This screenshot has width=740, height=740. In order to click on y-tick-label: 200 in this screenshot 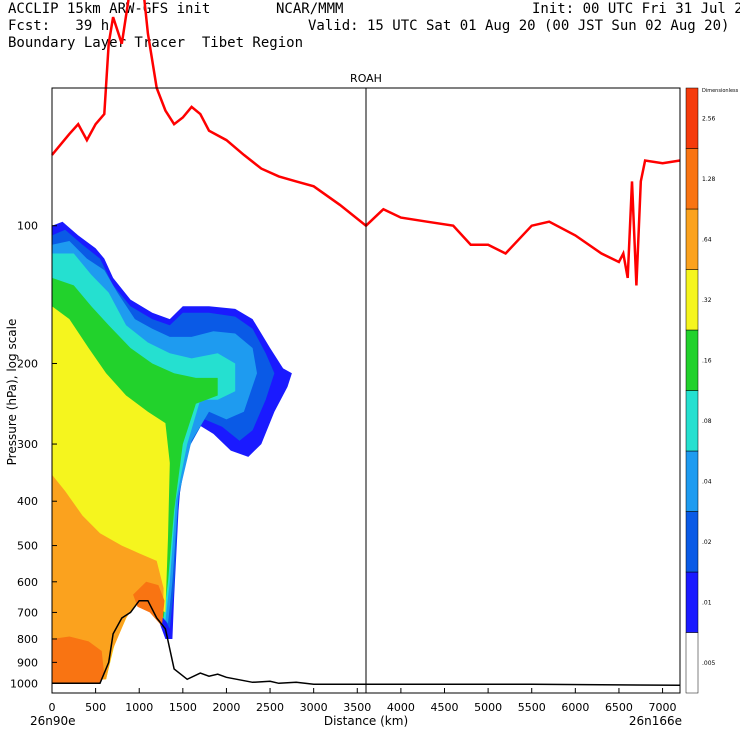, I will do `click(27, 363)`.